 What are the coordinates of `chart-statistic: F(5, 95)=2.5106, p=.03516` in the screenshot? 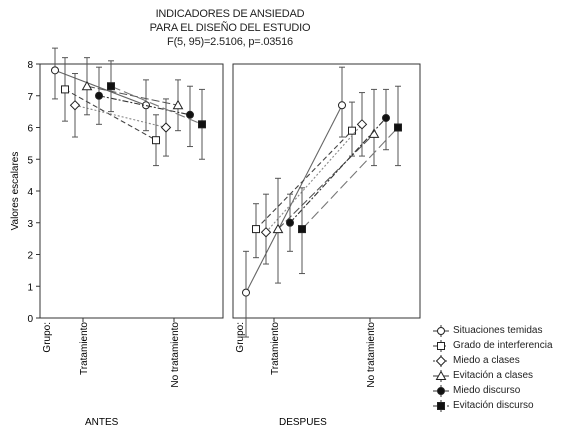 It's located at (230, 42).